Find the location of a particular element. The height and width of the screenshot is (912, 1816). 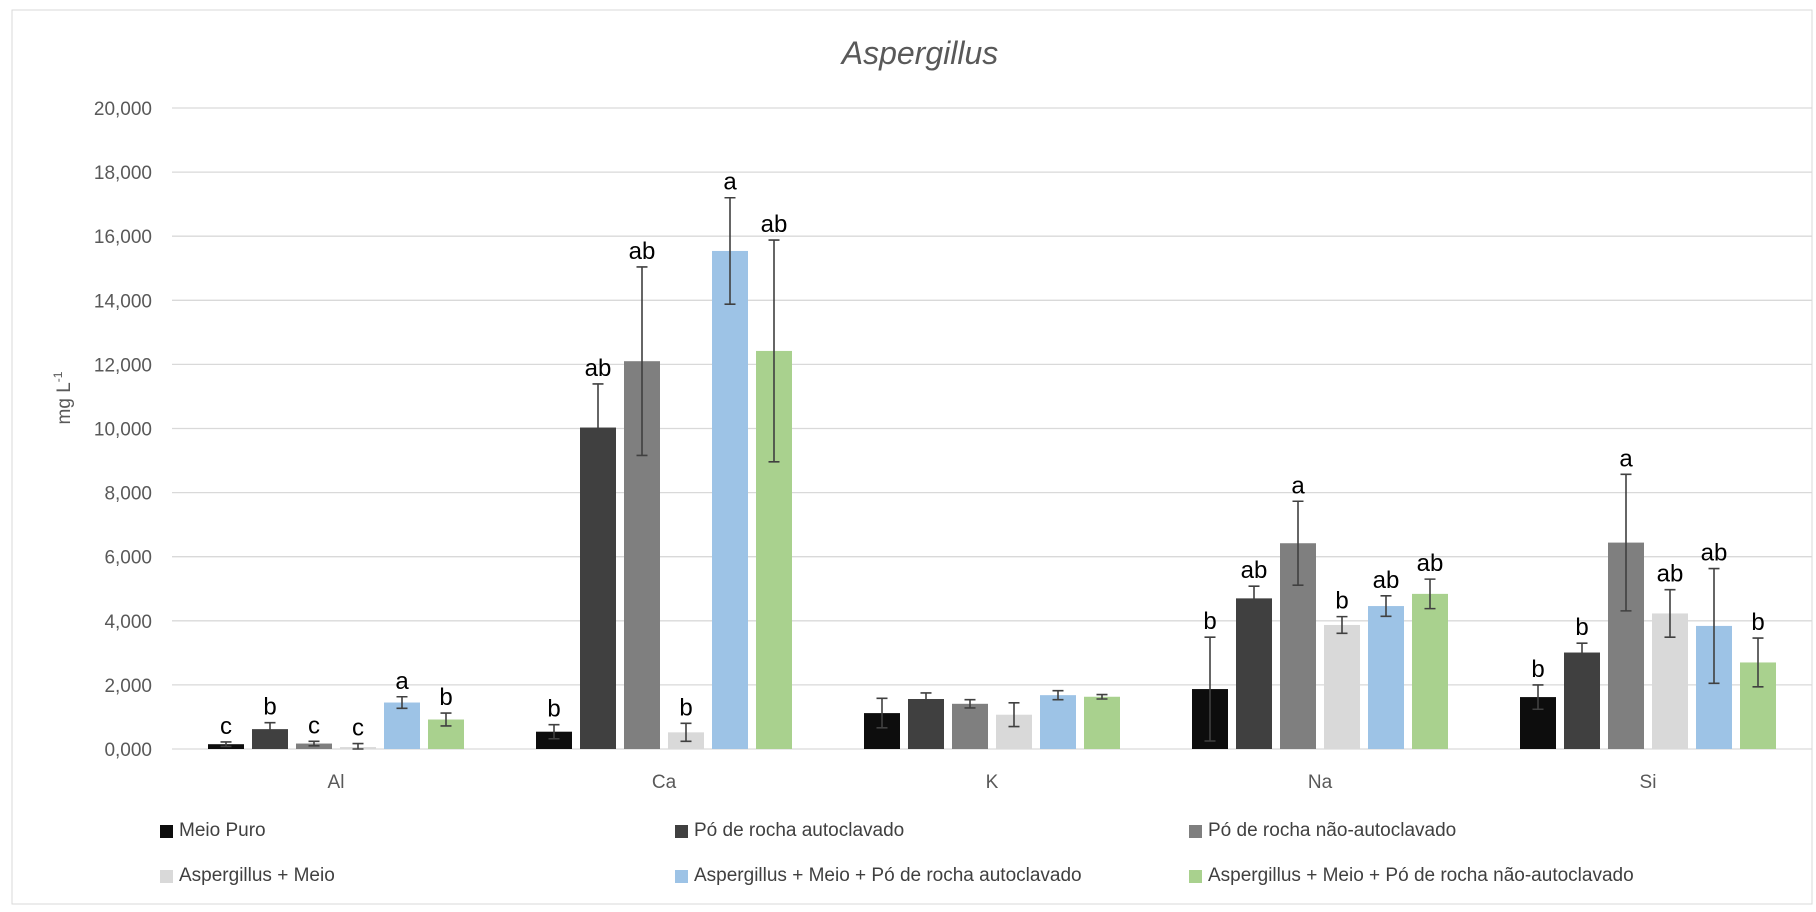

y-tick-label: 10,000 is located at coordinates (123, 430).